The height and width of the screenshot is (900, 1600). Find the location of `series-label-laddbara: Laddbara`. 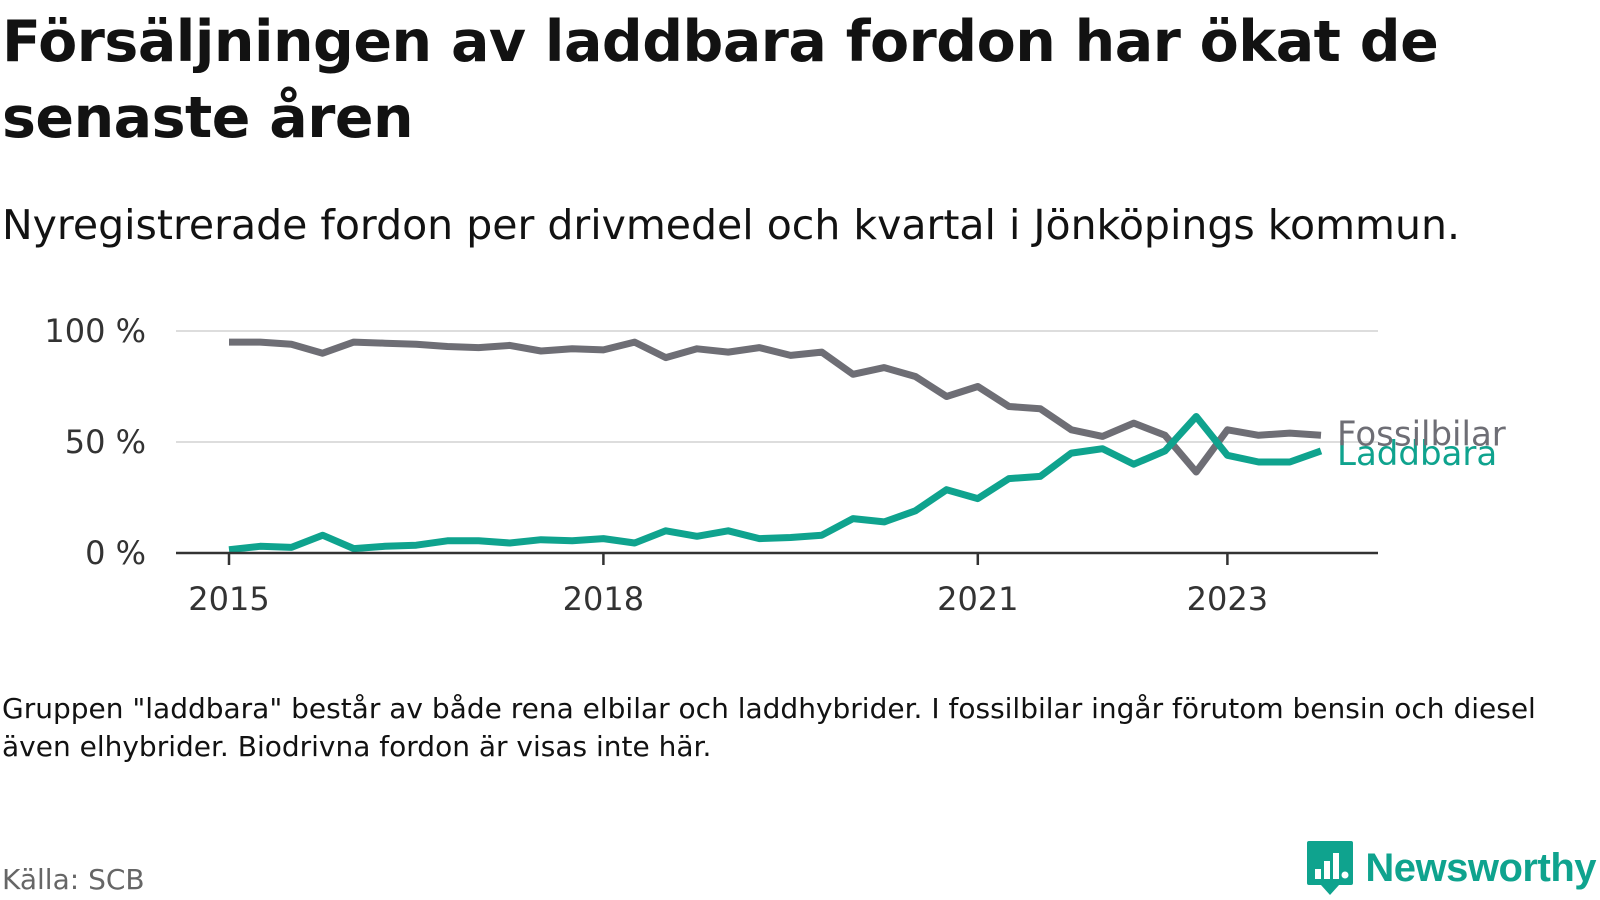

series-label-laddbara: Laddbara is located at coordinates (1417, 454).